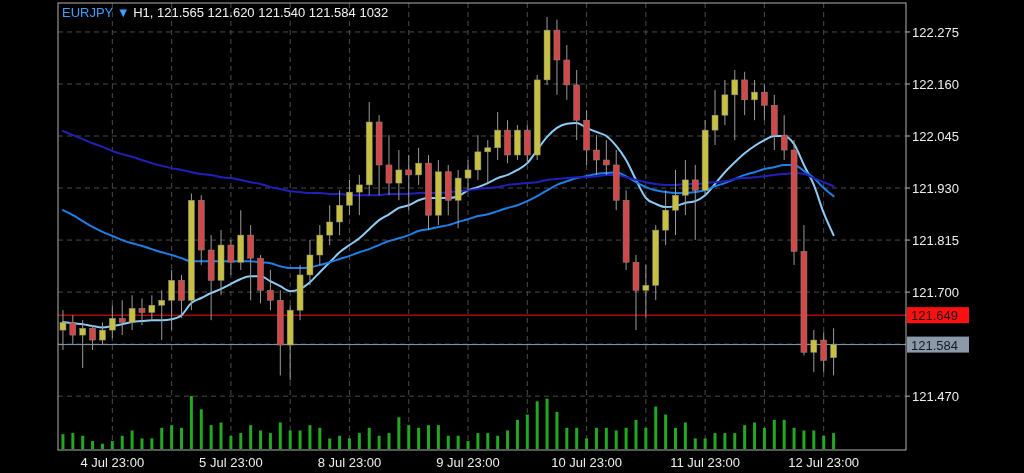  I want to click on x-tick-label: 10 Jul 23:00, so click(586, 462).